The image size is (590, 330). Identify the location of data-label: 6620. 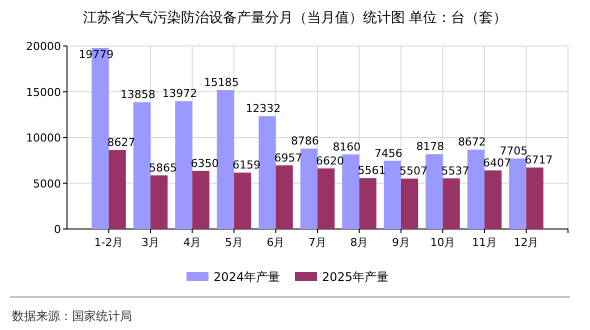
(330, 161).